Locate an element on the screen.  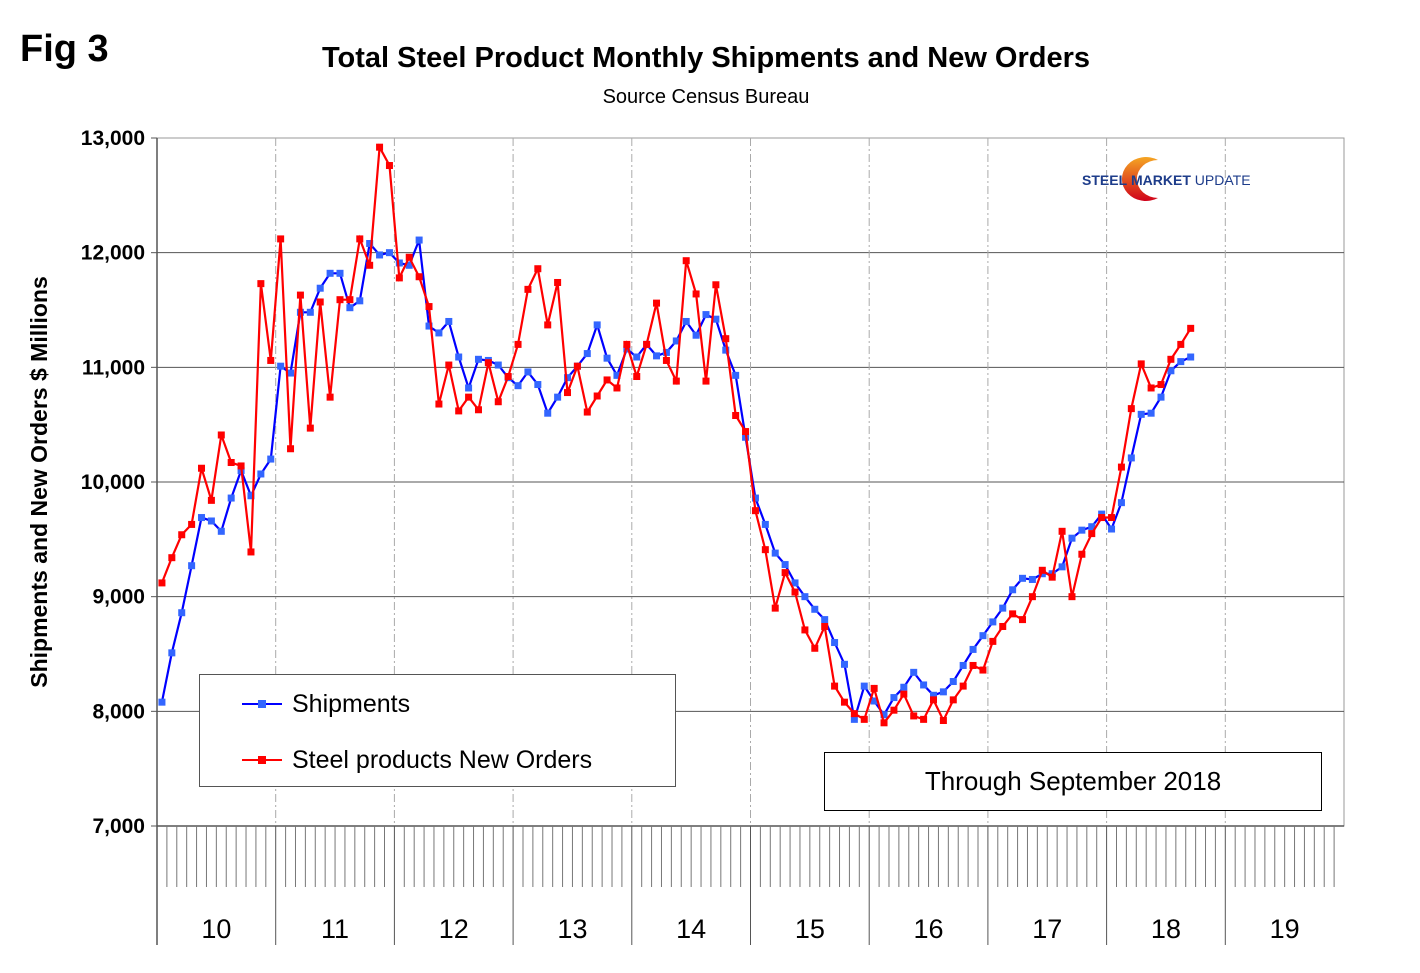
annotation-text: Through September 2018 is located at coordinates (1073, 781).